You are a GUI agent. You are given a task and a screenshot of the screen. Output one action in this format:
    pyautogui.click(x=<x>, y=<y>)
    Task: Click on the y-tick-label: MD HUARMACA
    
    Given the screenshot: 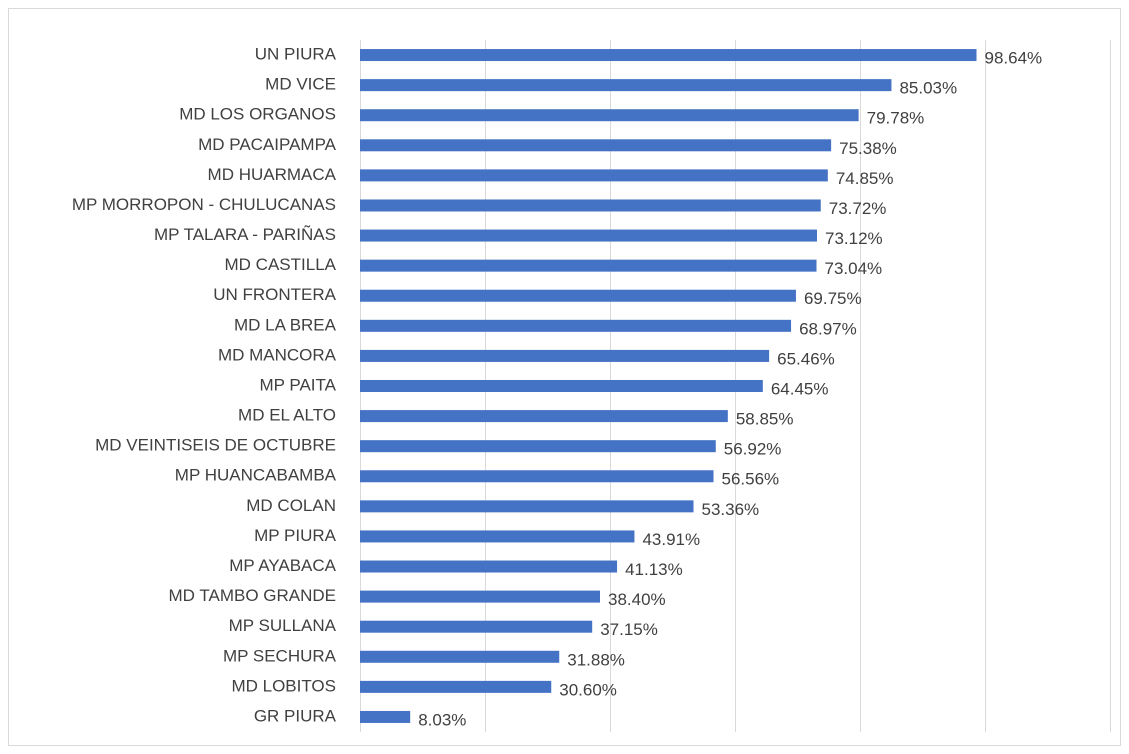 What is the action you would take?
    pyautogui.click(x=272, y=174)
    